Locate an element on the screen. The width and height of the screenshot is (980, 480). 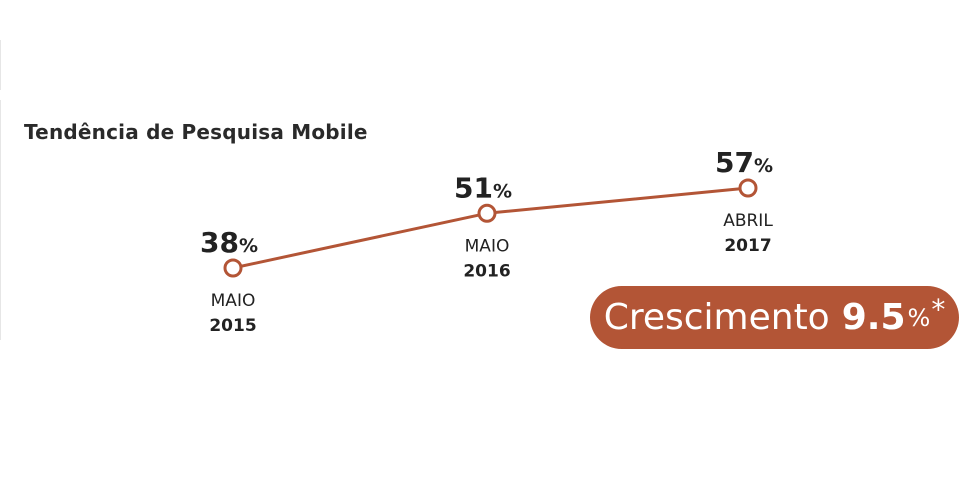
left-edge-divider is located at coordinates (0, 220).